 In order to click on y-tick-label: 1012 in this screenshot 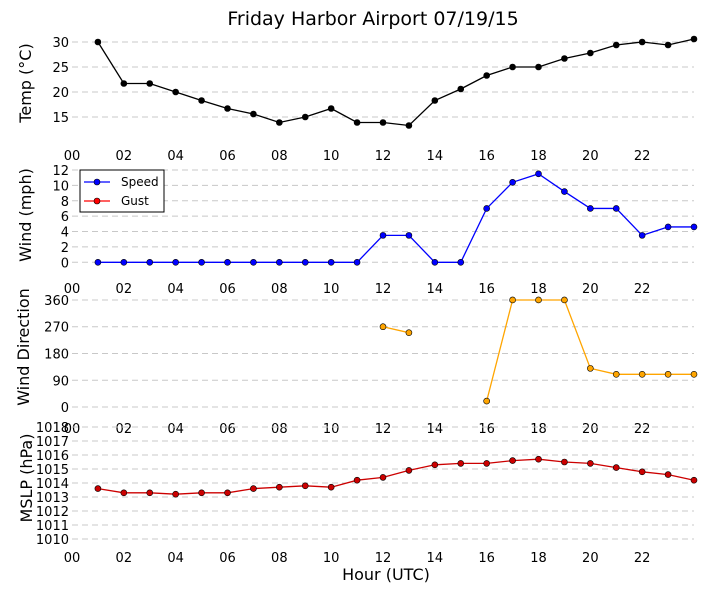, I will do `click(52, 512)`.